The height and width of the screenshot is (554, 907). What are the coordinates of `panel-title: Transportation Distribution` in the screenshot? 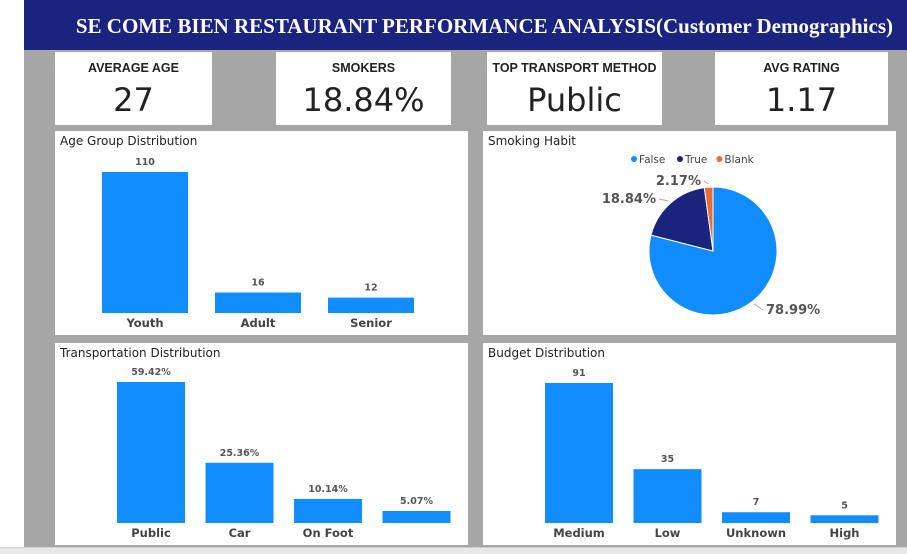 It's located at (140, 353).